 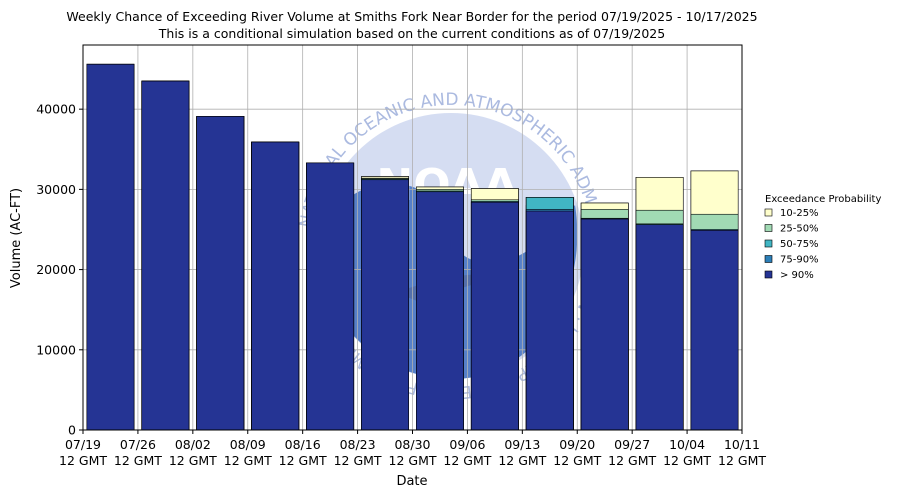 I want to click on x-tick-label-date: 08/09, so click(x=248, y=444).